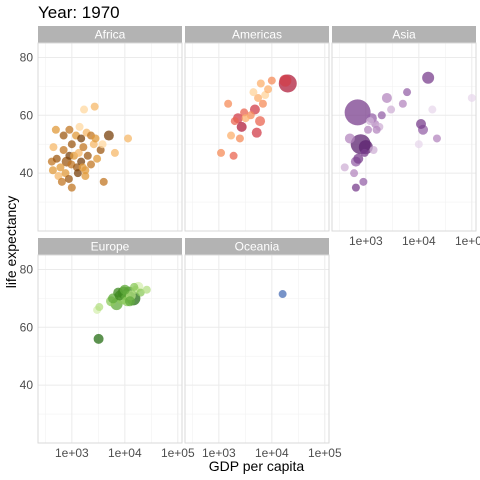  I want to click on facet-label-europe: Europe, so click(110, 247).